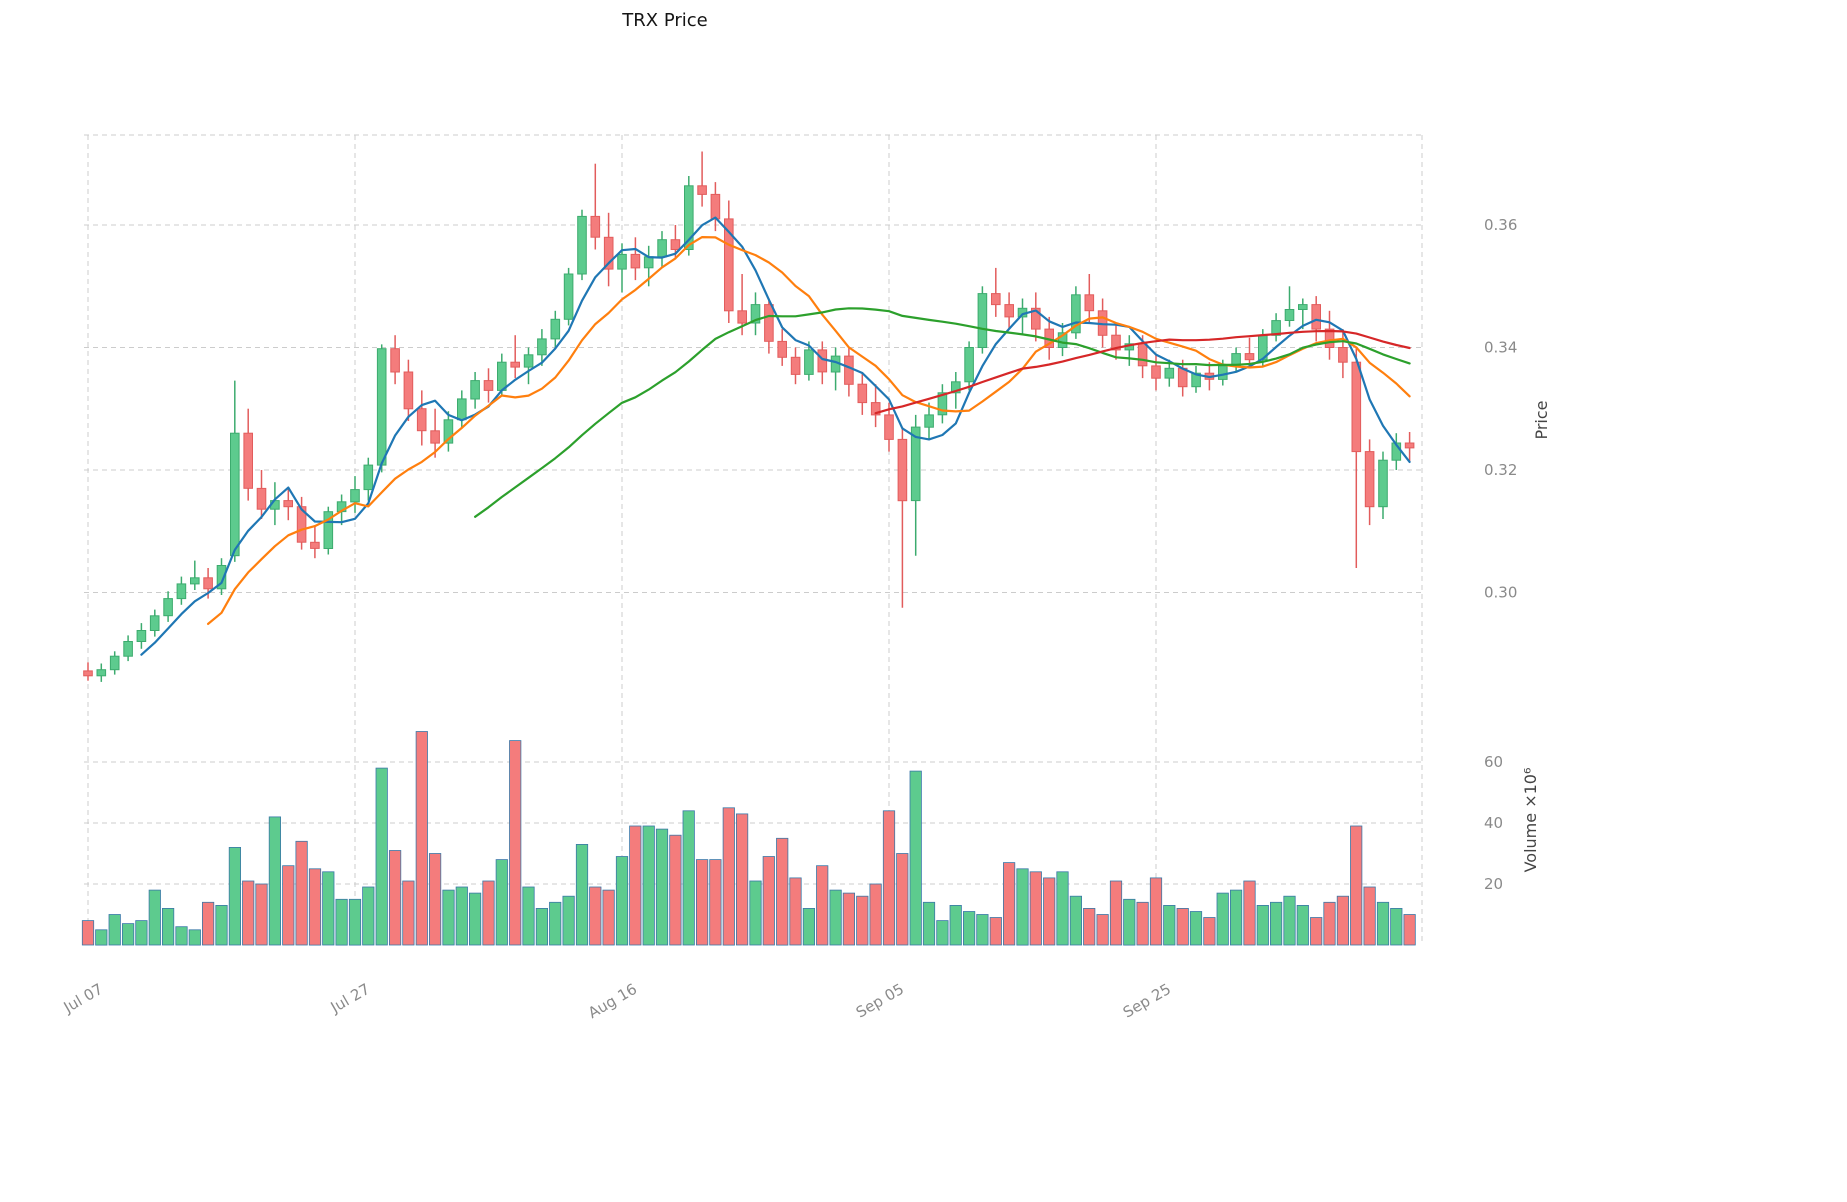  Describe the element at coordinates (1147, 1001) in the screenshot. I see `date-tick-label: Sep 25` at that location.